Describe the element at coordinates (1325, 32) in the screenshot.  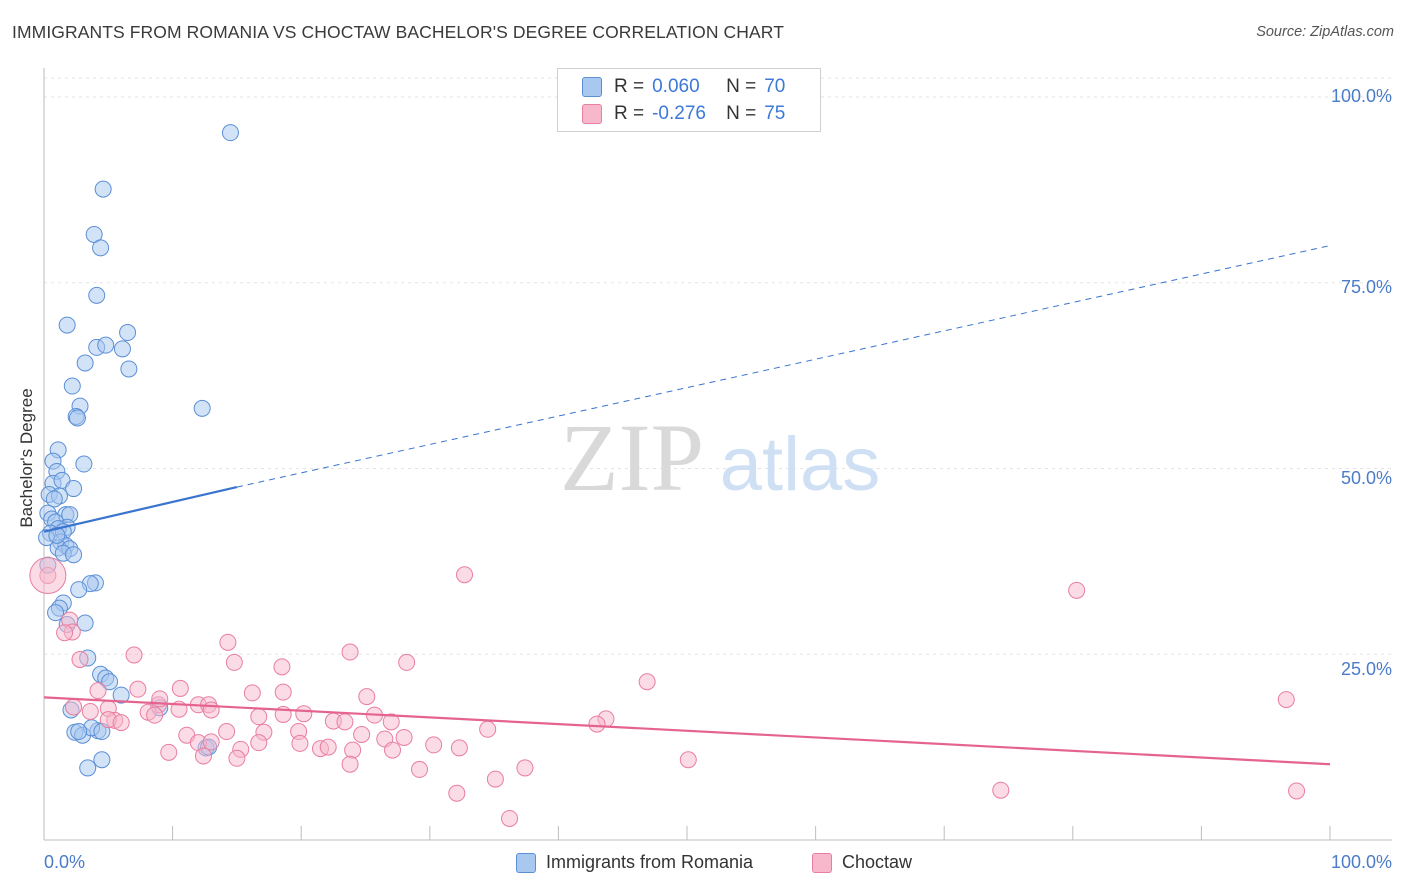
I see `source-credit: Source: ZipAtlas.com` at that location.